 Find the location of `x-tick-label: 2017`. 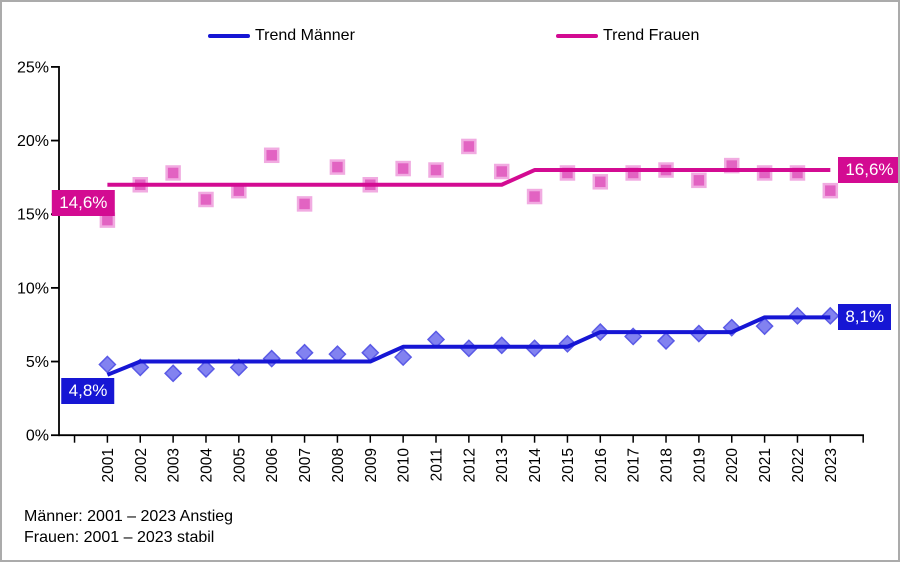

x-tick-label: 2017 is located at coordinates (634, 465).